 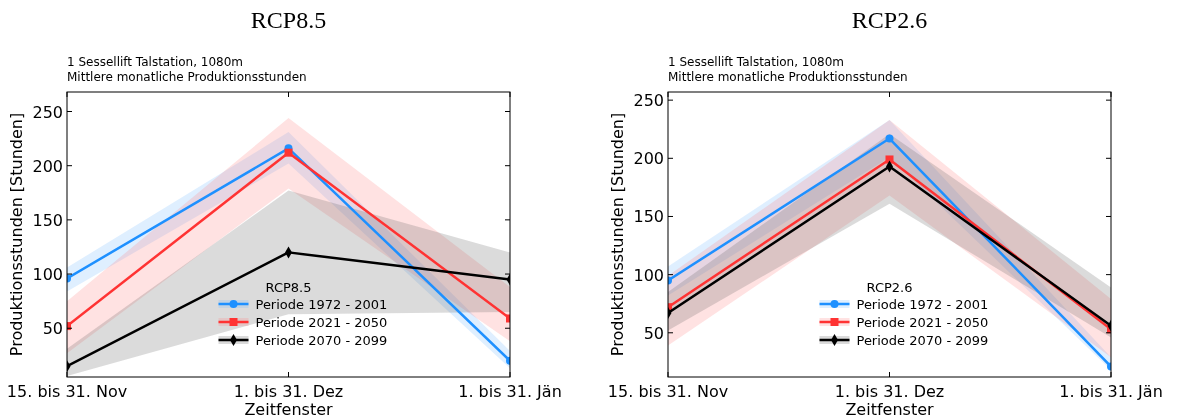 What do you see at coordinates (889, 287) in the screenshot?
I see `legend-title: RCP2.6` at bounding box center [889, 287].